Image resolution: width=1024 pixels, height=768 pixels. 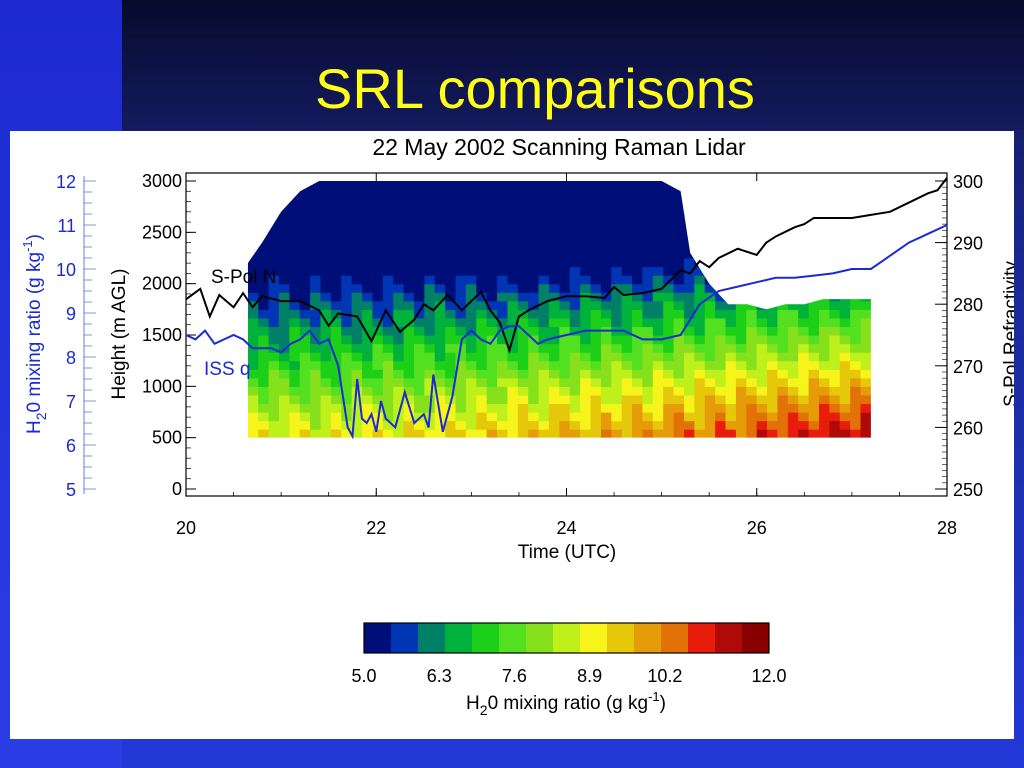 What do you see at coordinates (71, 314) in the screenshot?
I see `mixing-ratio-tick-label: 9` at bounding box center [71, 314].